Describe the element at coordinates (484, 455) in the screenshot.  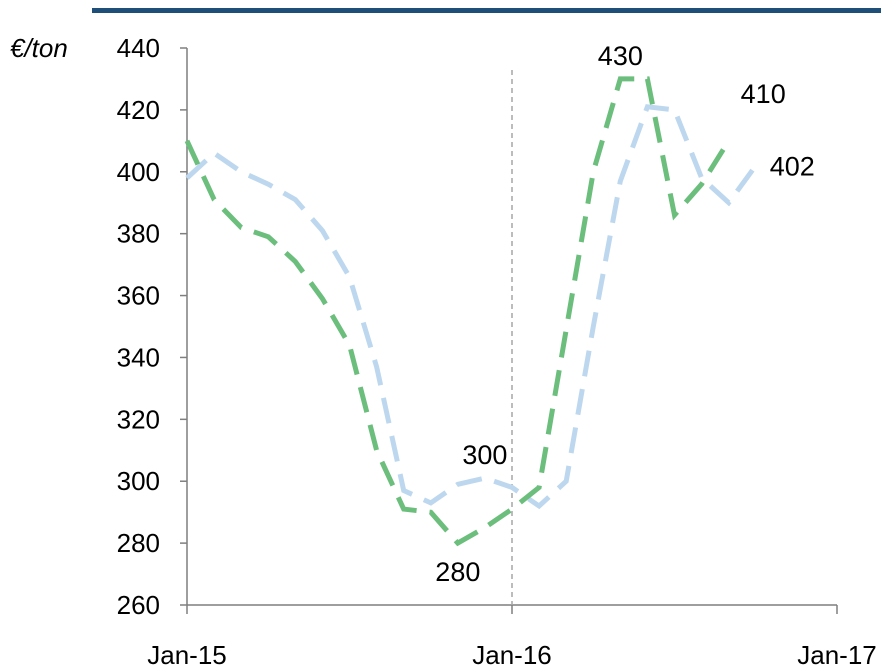
I see `data-label: 300` at that location.